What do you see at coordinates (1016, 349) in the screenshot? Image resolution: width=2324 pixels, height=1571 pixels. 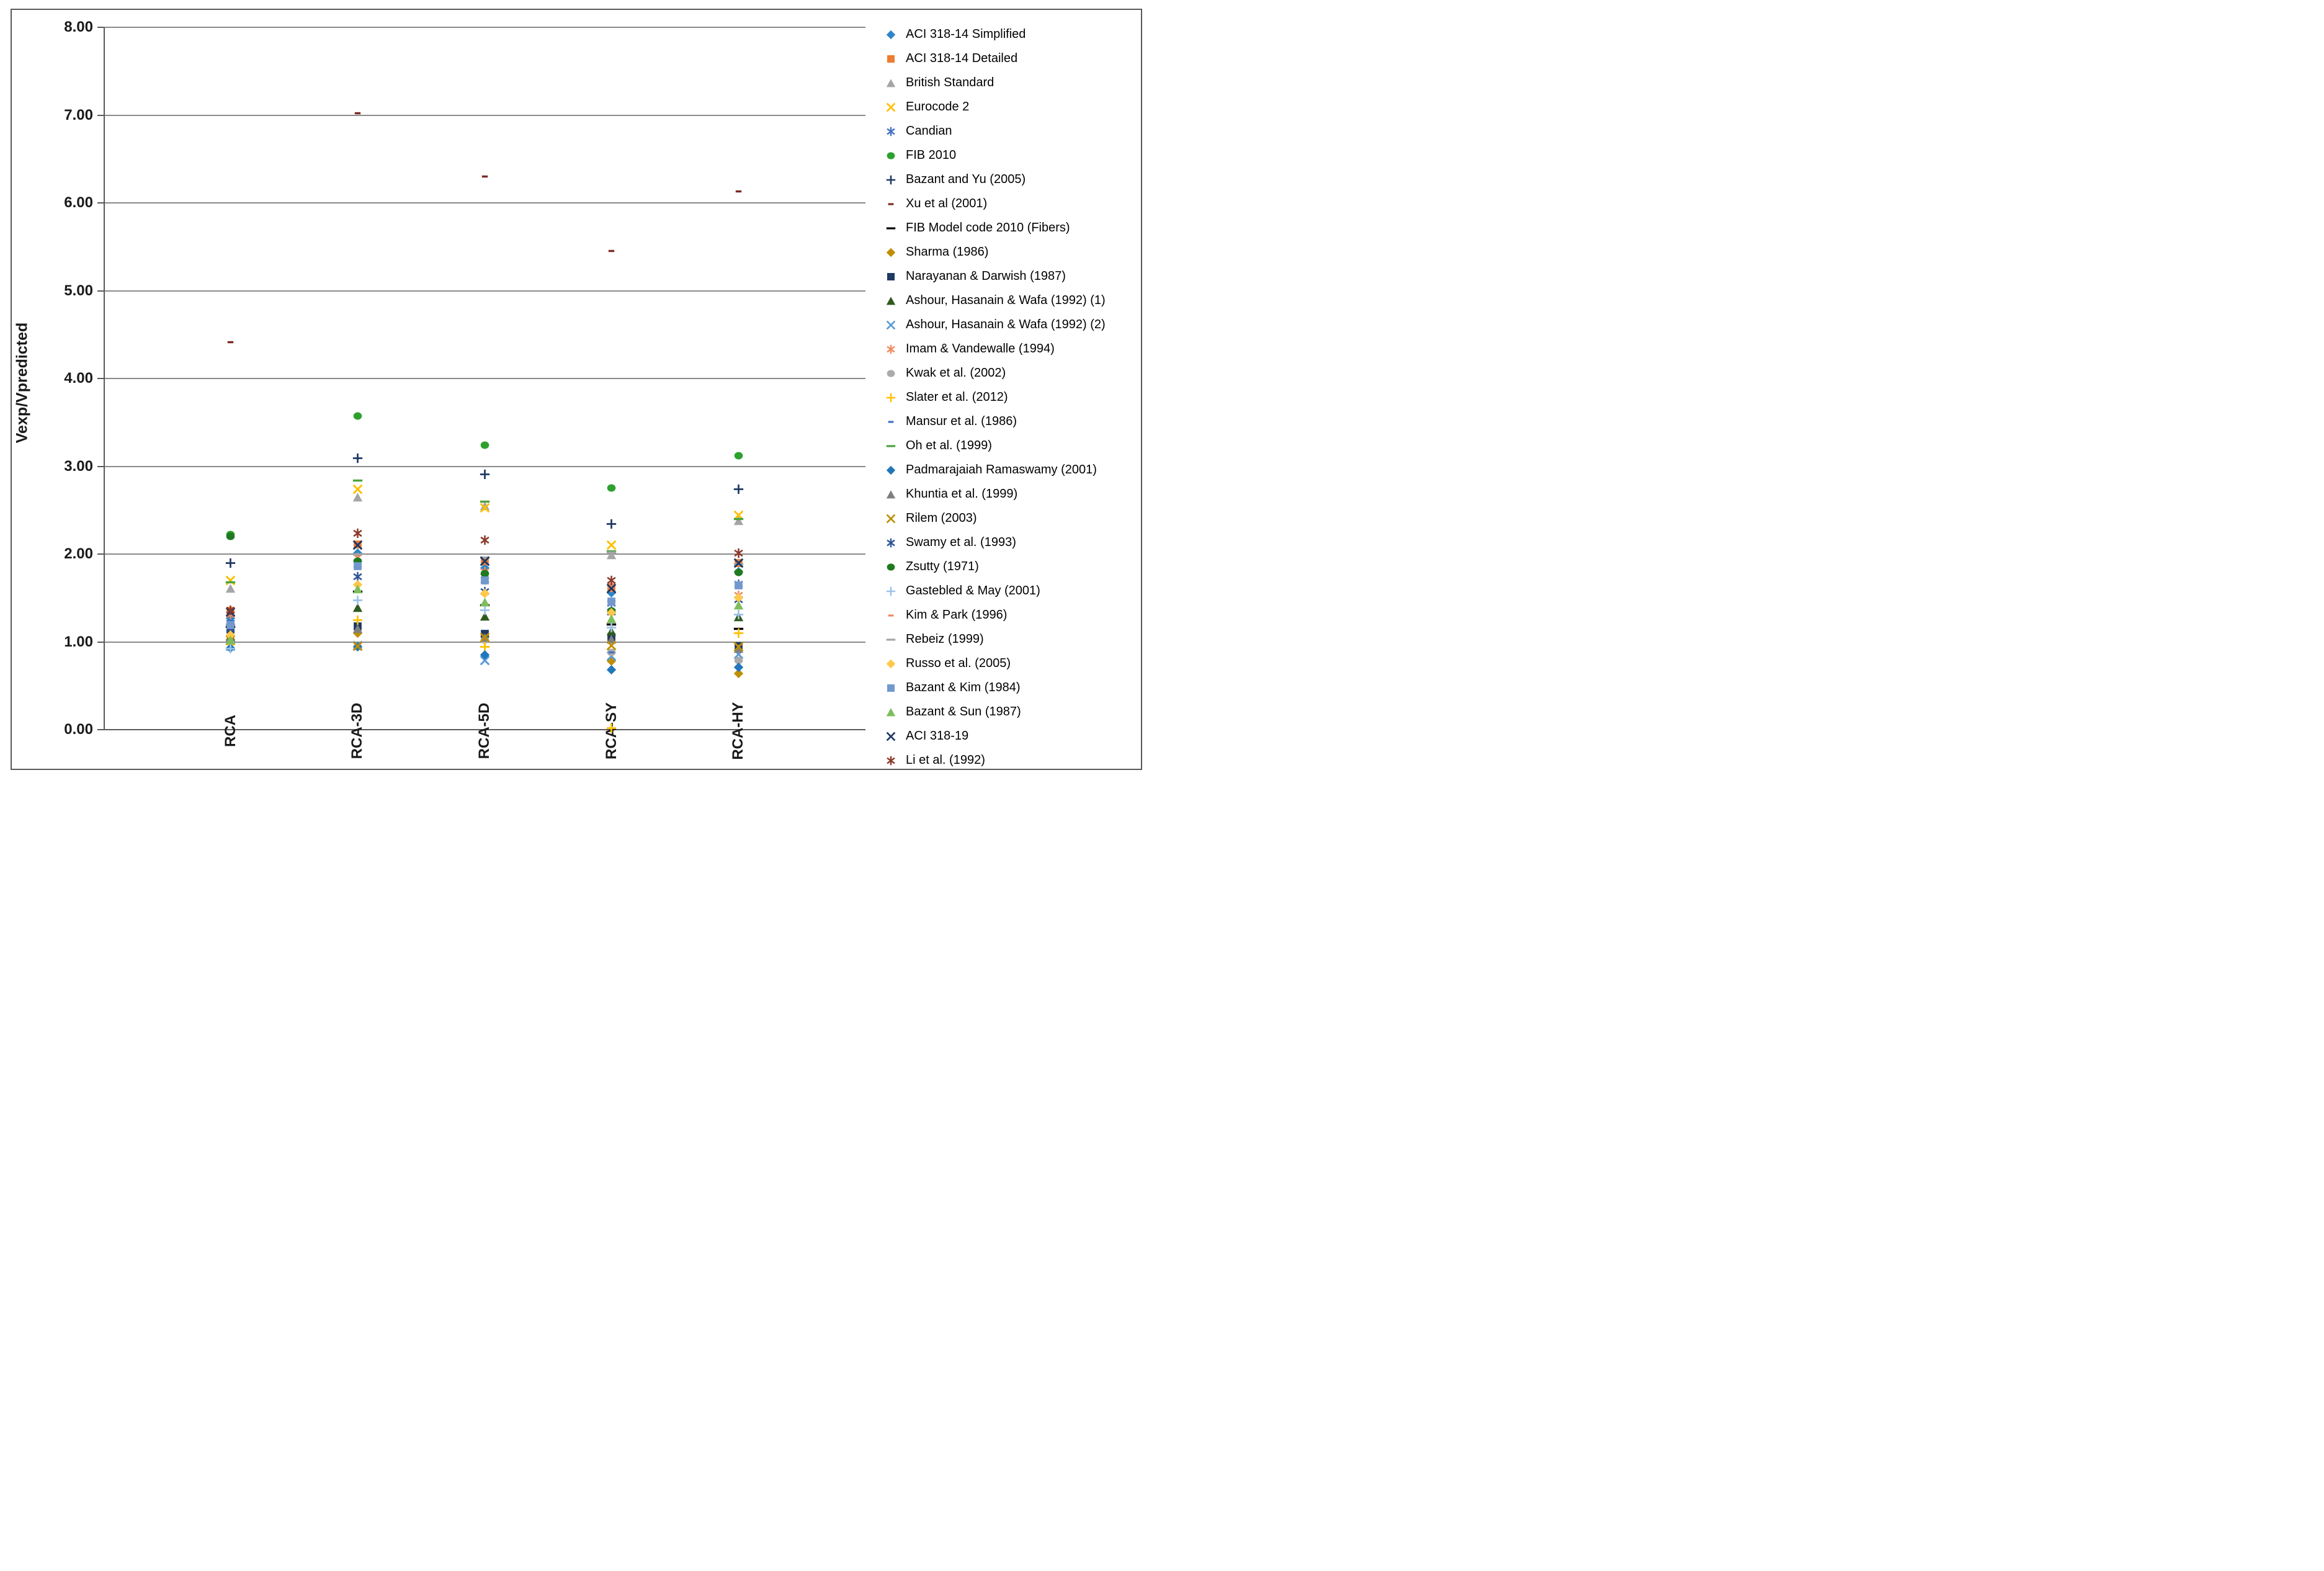 I see `legend-item: Imam & Vandewalle (1994)` at bounding box center [1016, 349].